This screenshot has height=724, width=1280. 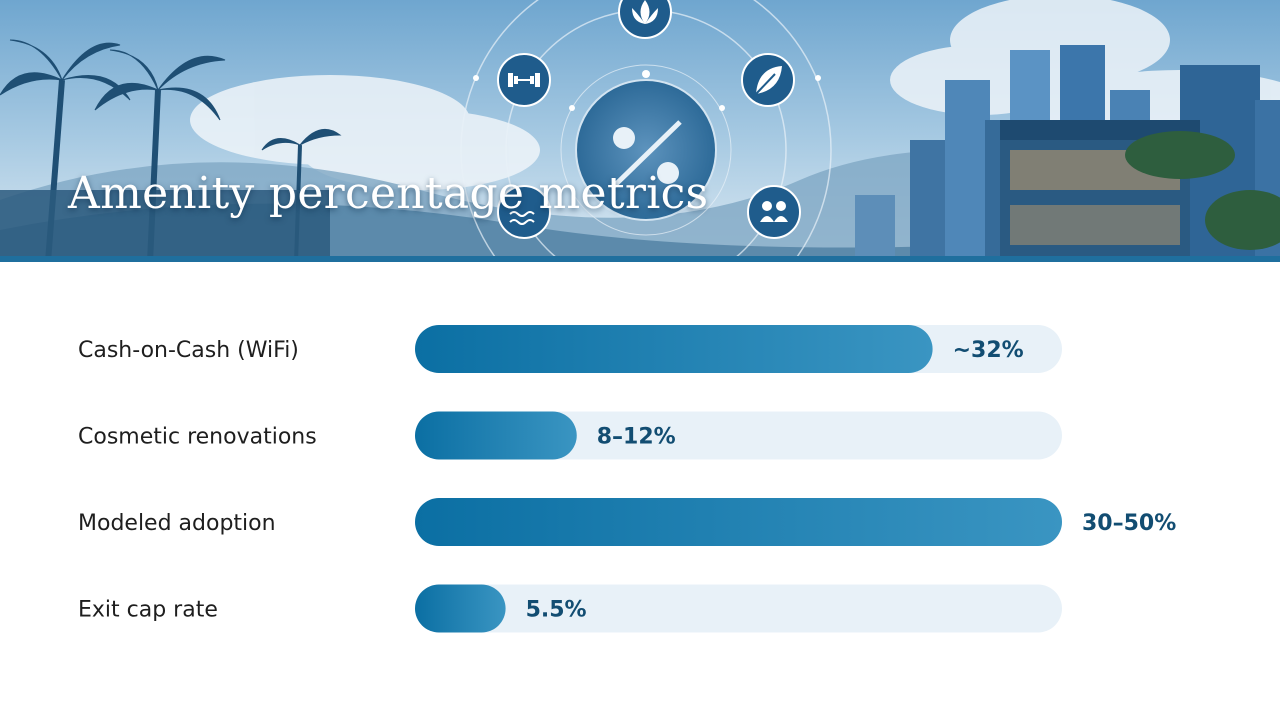 What do you see at coordinates (768, 80) in the screenshot?
I see `leaf-icon` at bounding box center [768, 80].